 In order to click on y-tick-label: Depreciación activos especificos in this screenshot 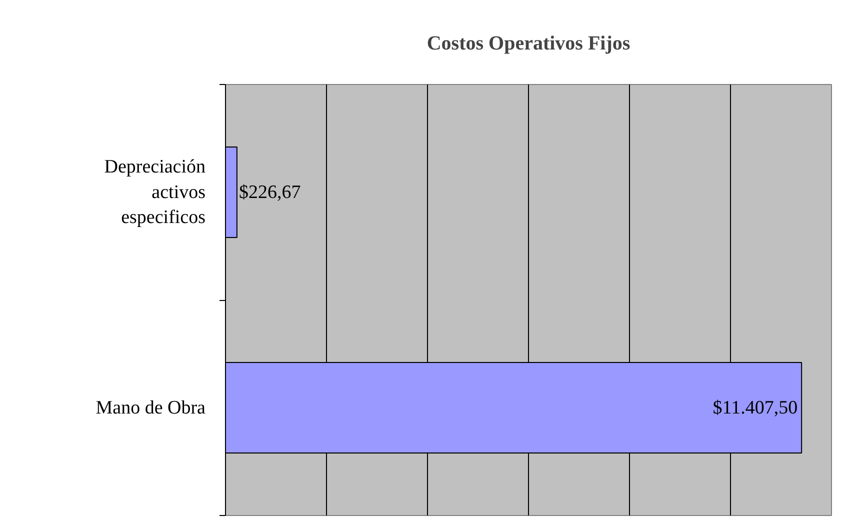, I will do `click(155, 192)`.